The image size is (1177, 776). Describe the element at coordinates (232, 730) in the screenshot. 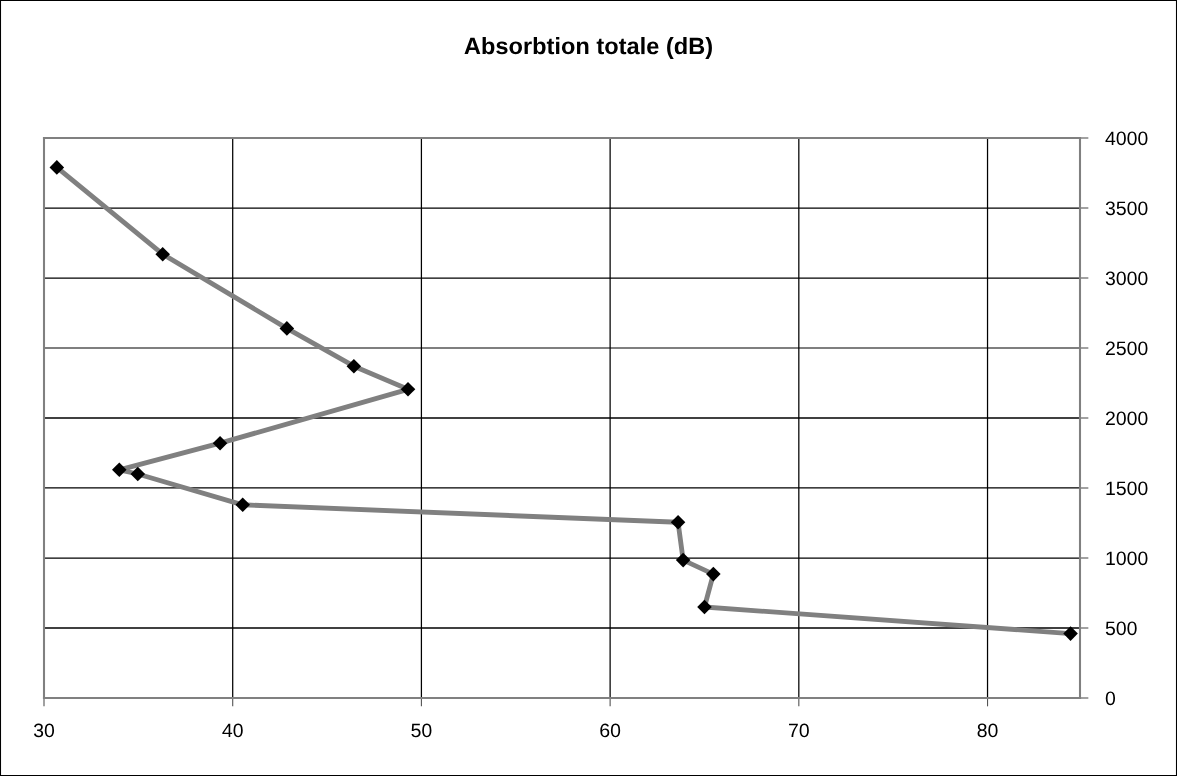

I see `x-tick-label: 40` at that location.